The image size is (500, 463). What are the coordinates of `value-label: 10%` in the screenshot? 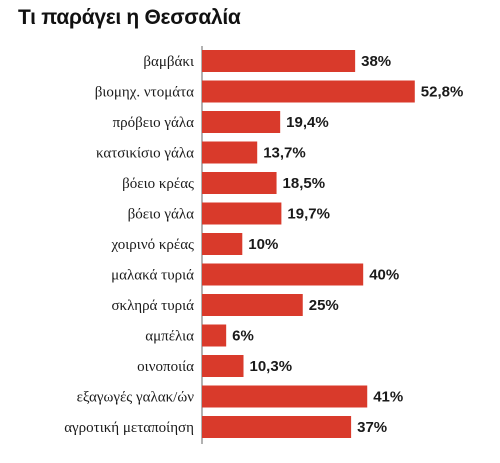 It's located at (263, 244).